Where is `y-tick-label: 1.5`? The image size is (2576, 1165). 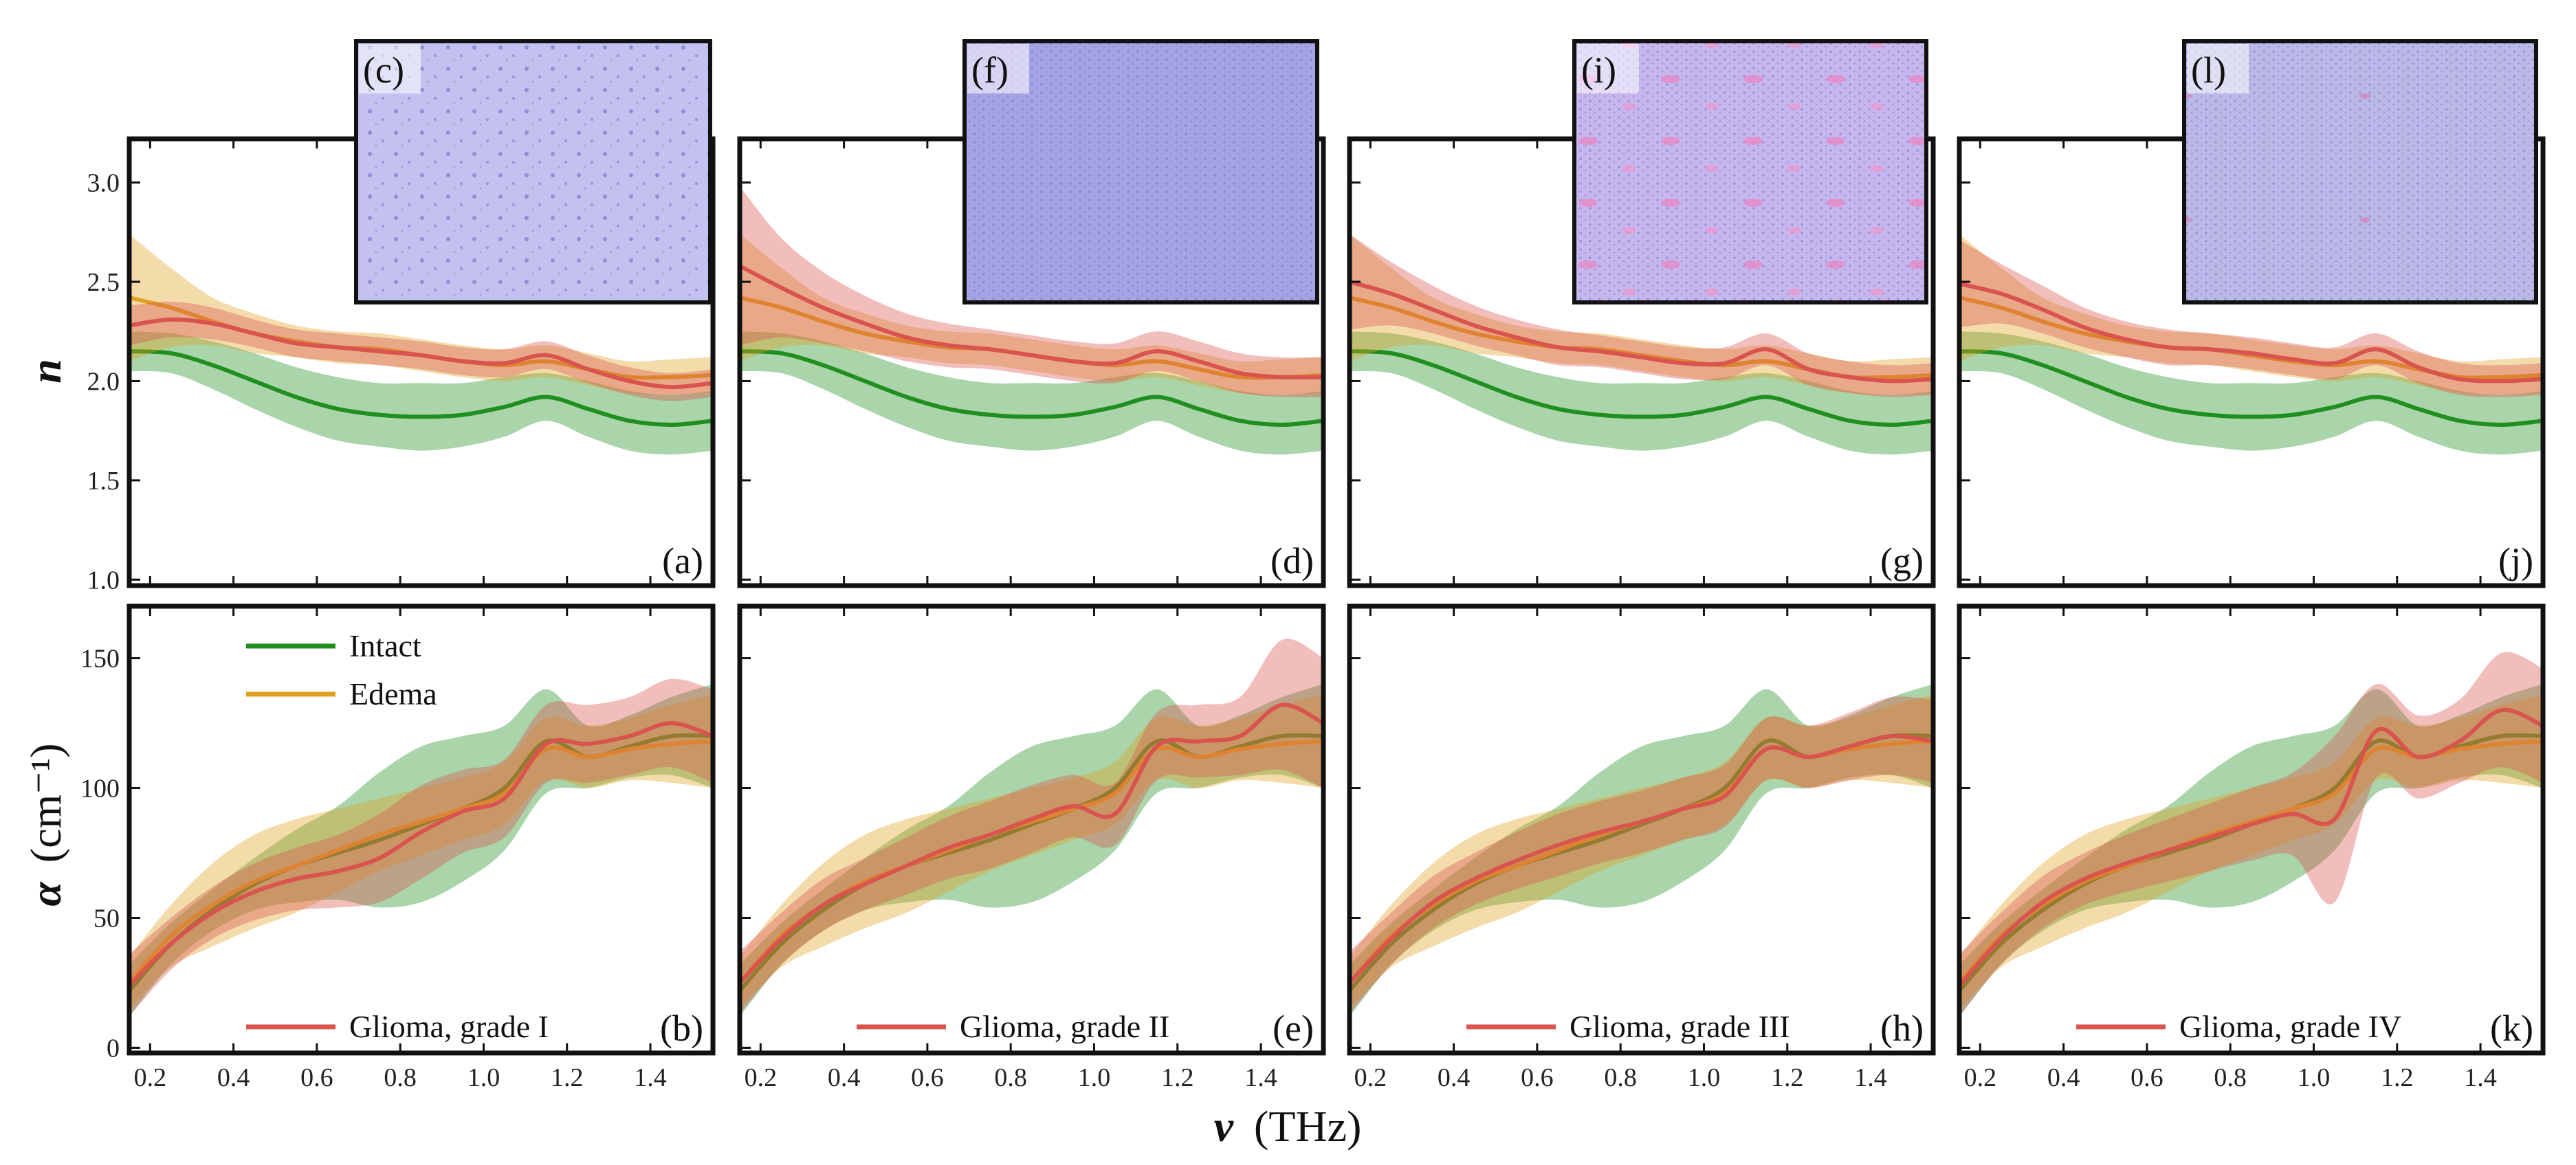
y-tick-label: 1.5 is located at coordinates (103, 482).